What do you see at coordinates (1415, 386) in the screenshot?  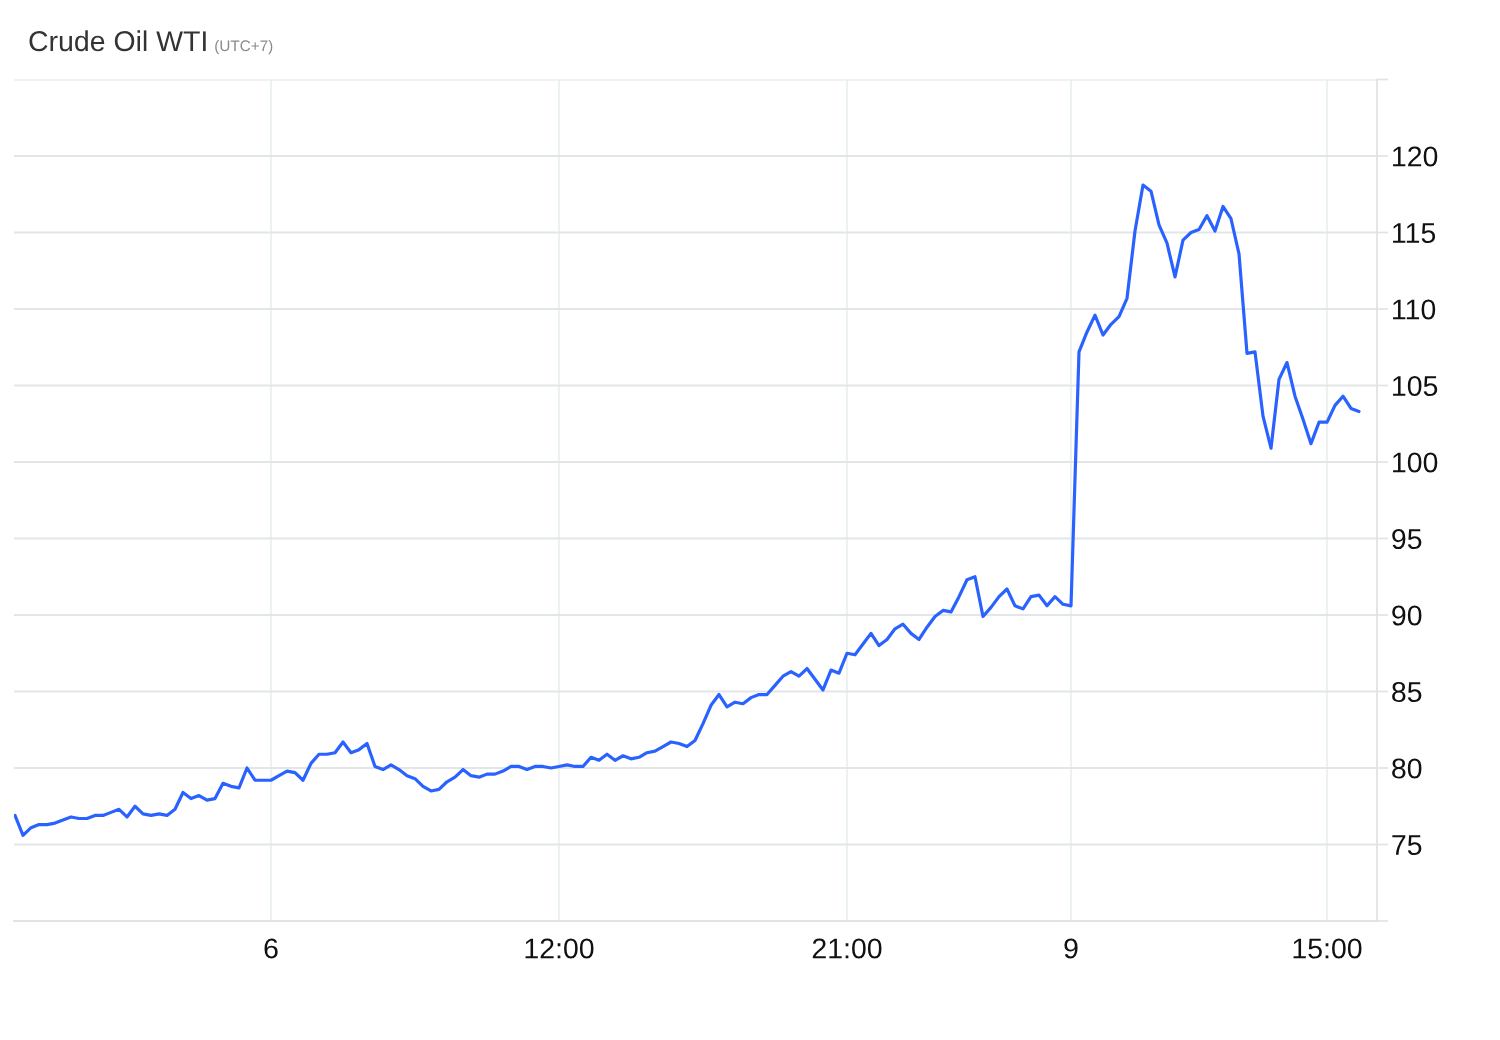 I see `y-tick-label: 105` at bounding box center [1415, 386].